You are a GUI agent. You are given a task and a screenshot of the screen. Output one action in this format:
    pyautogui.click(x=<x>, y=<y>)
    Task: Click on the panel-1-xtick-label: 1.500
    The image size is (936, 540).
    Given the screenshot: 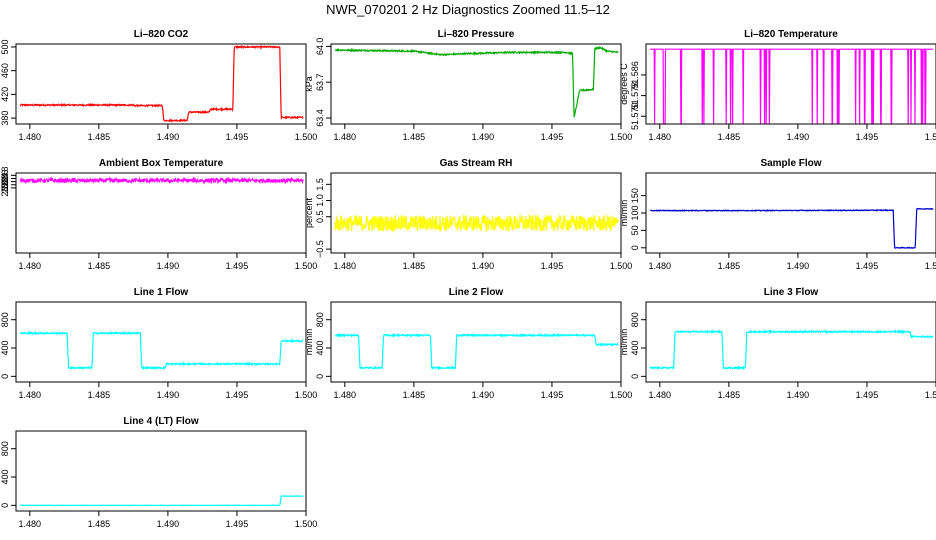 What is the action you would take?
    pyautogui.click(x=306, y=137)
    